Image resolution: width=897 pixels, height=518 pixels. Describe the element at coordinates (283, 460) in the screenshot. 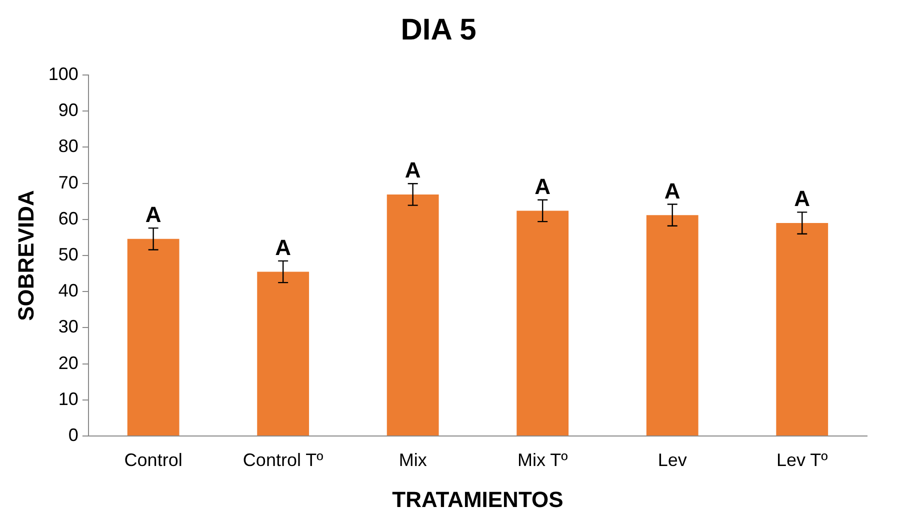

I see `x-tick-label: Control Tº` at that location.